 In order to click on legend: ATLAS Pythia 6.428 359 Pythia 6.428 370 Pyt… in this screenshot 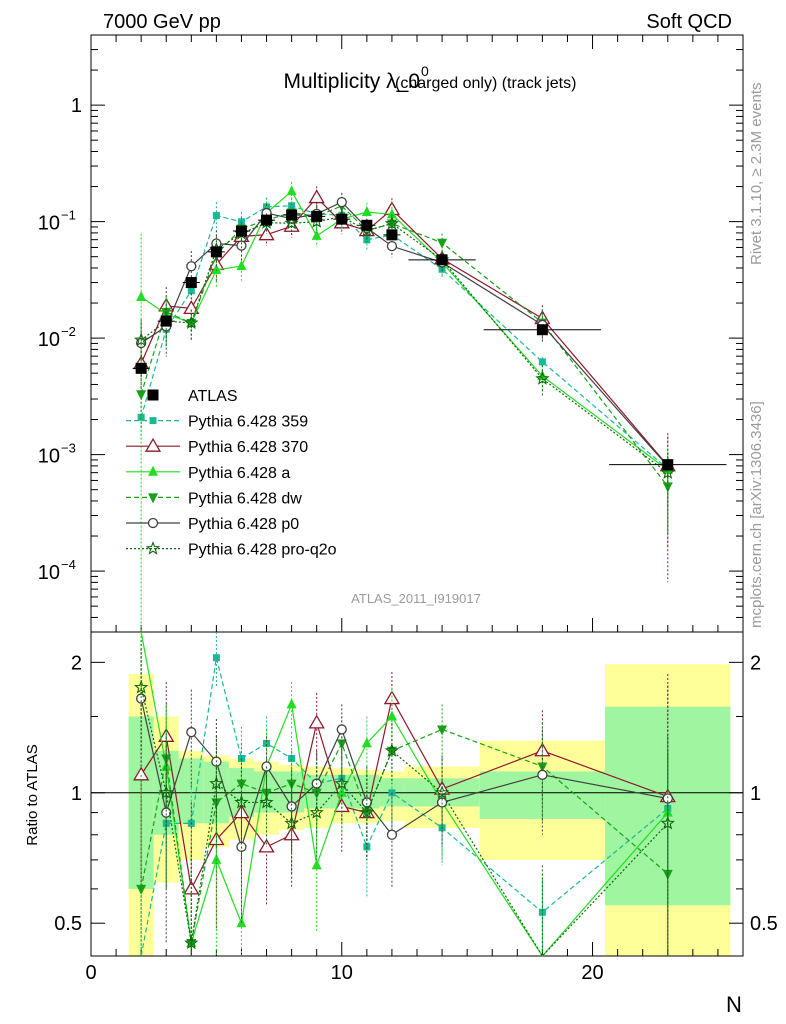, I will do `click(231, 473)`.